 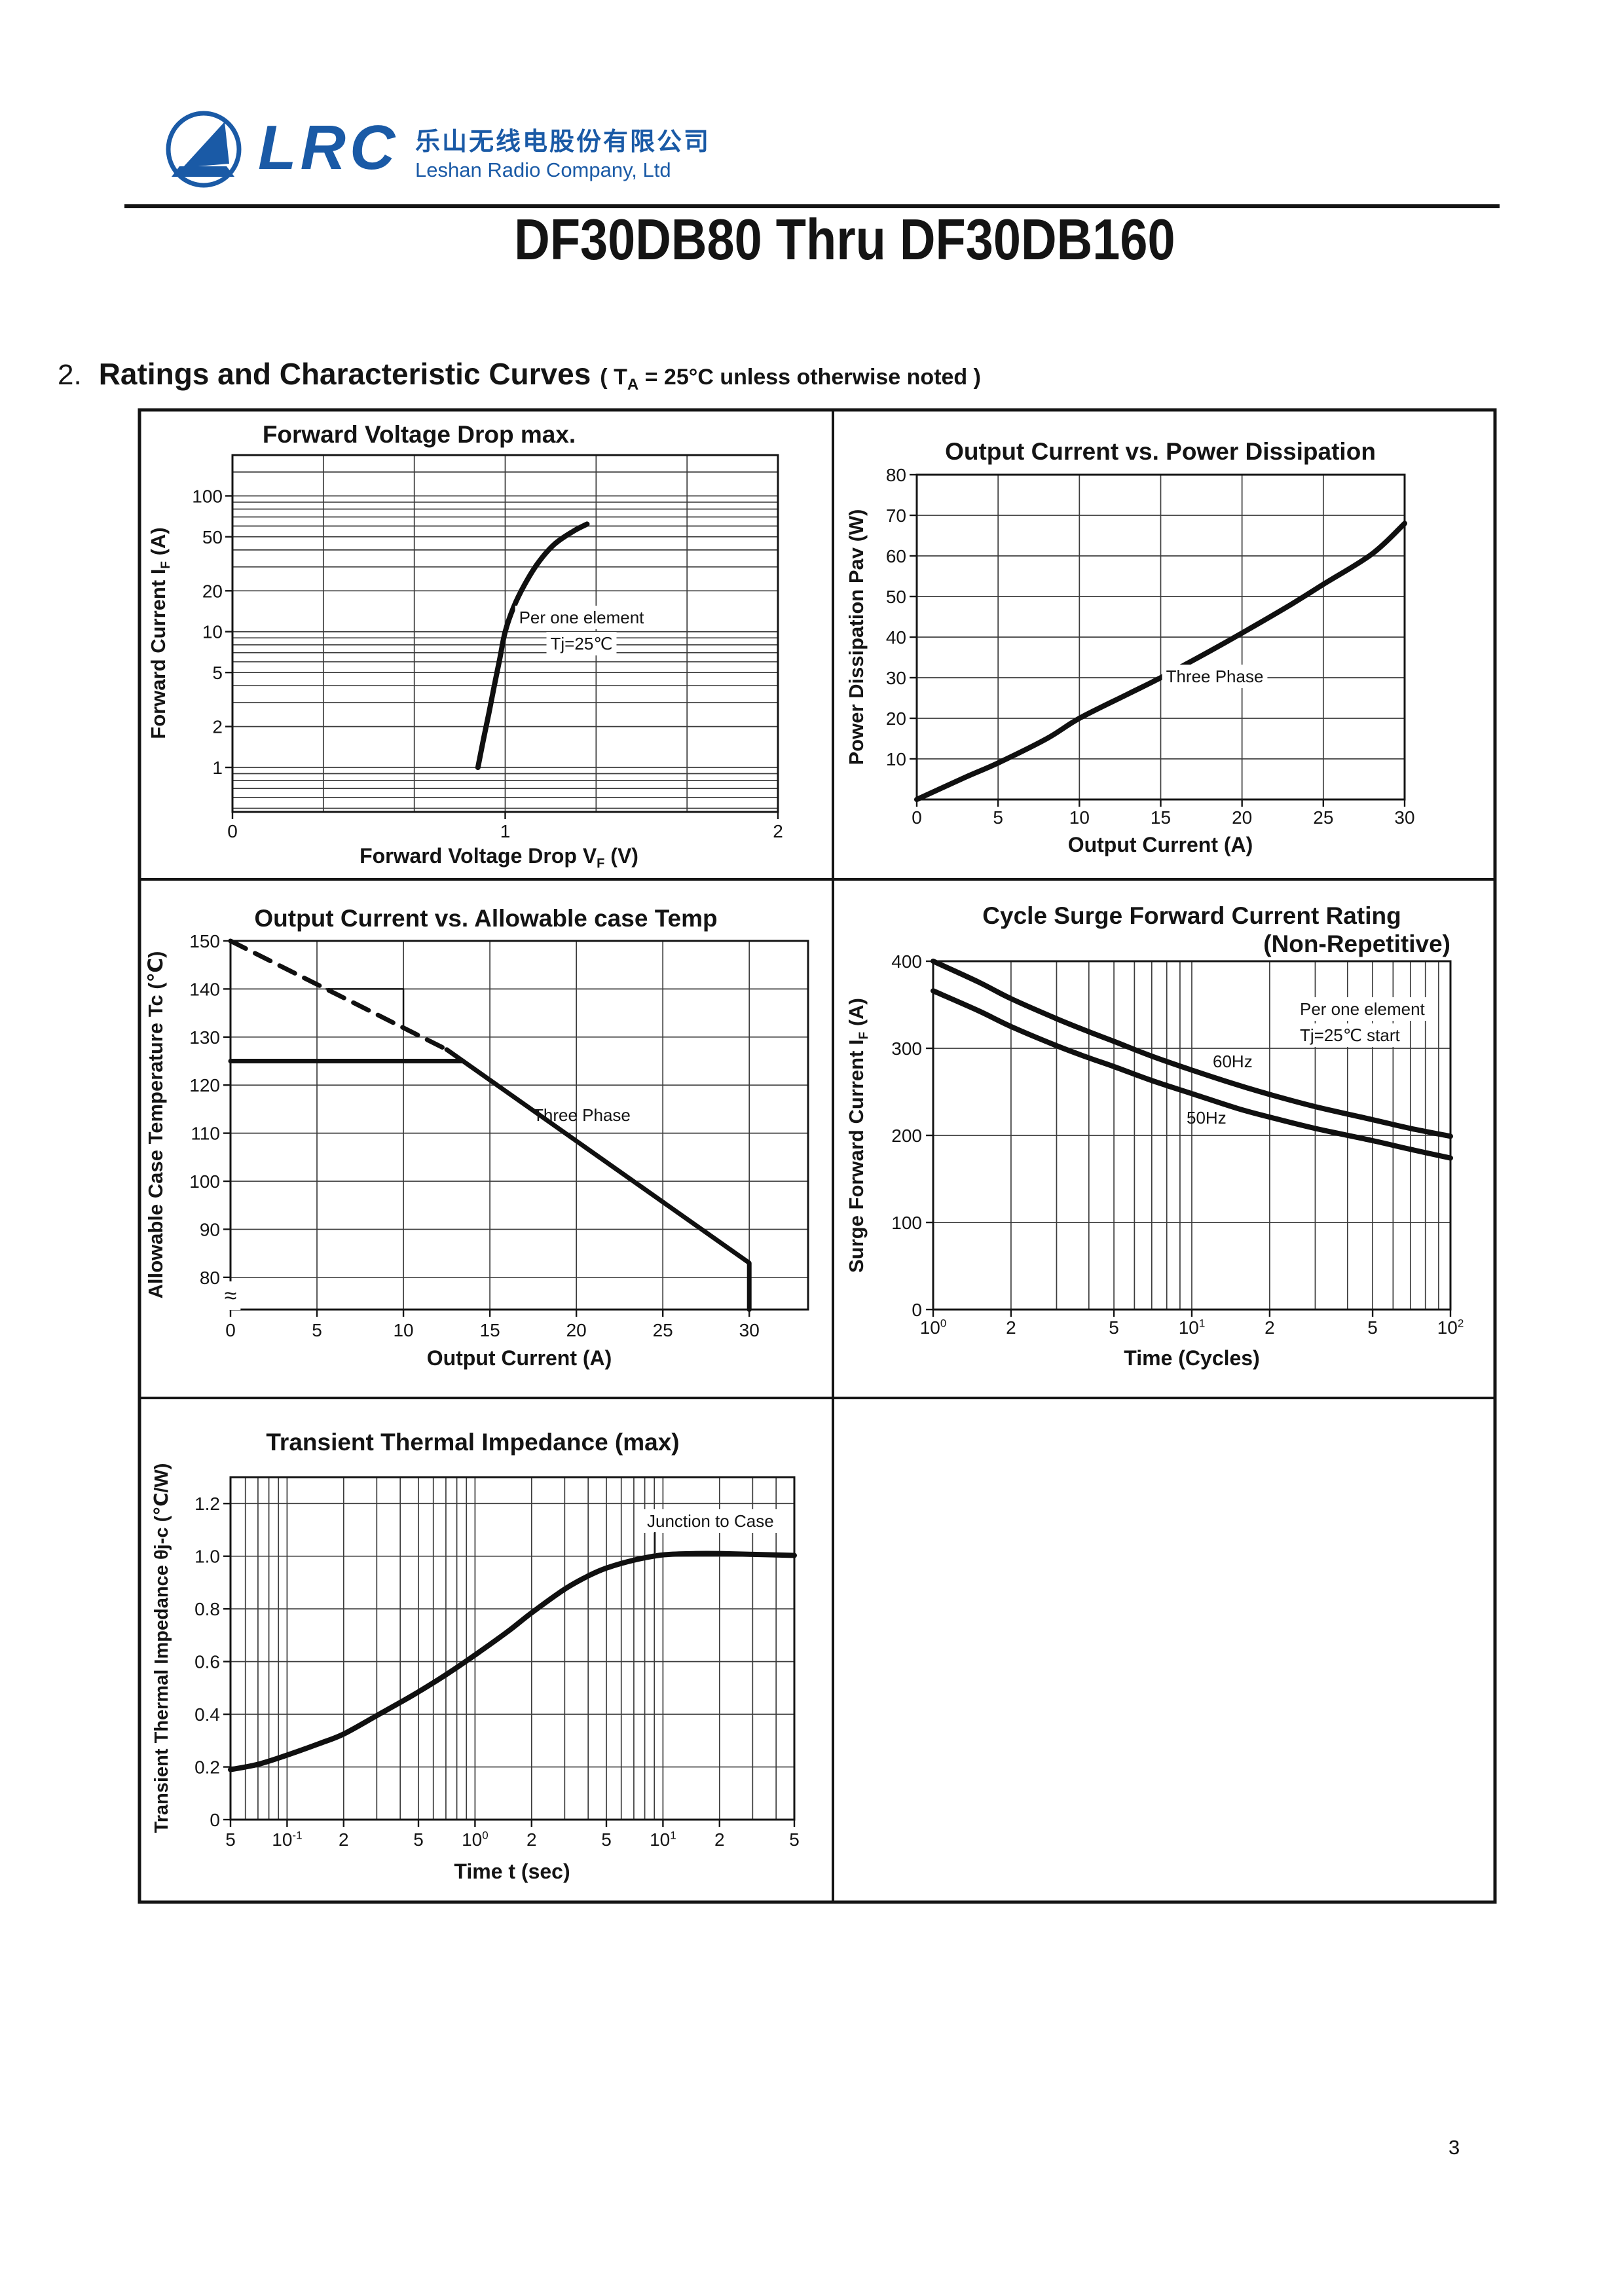 I want to click on c1-y-axis-title: Forward Current IF (A), so click(x=160, y=633).